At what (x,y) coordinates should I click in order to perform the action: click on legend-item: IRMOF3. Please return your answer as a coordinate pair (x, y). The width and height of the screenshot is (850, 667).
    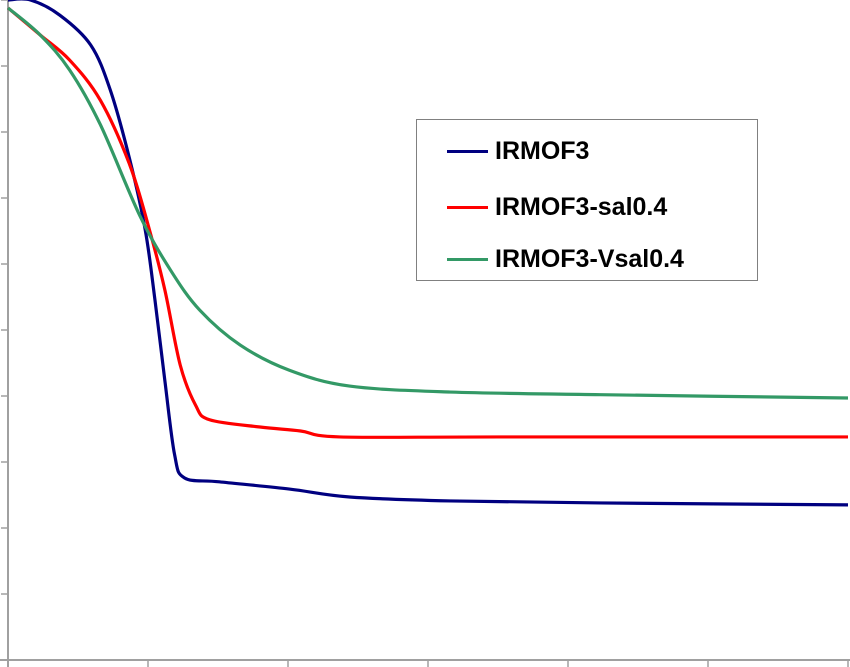
    Looking at the image, I should click on (518, 151).